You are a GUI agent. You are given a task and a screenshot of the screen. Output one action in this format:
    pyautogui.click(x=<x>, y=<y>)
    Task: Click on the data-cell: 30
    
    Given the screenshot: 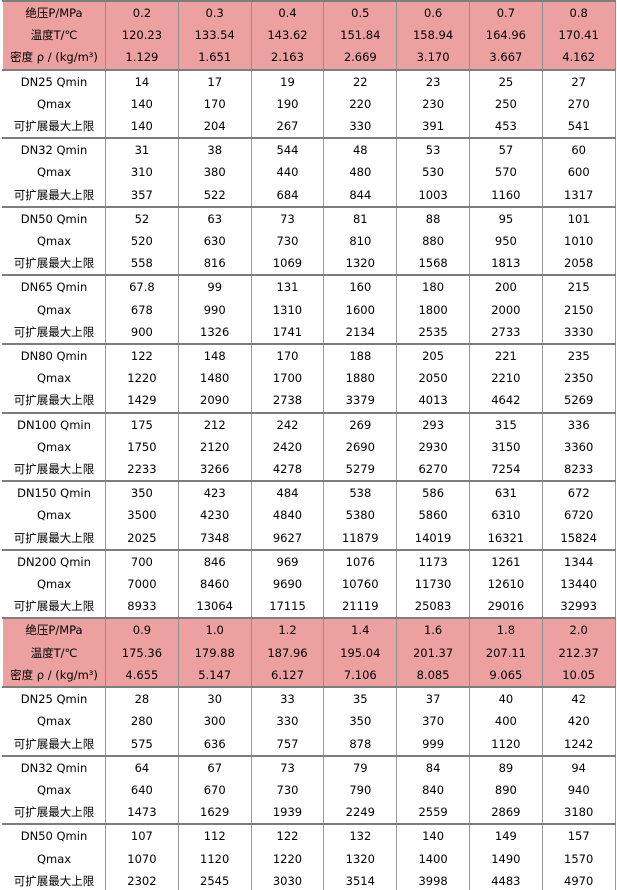 What is the action you would take?
    pyautogui.click(x=214, y=699)
    